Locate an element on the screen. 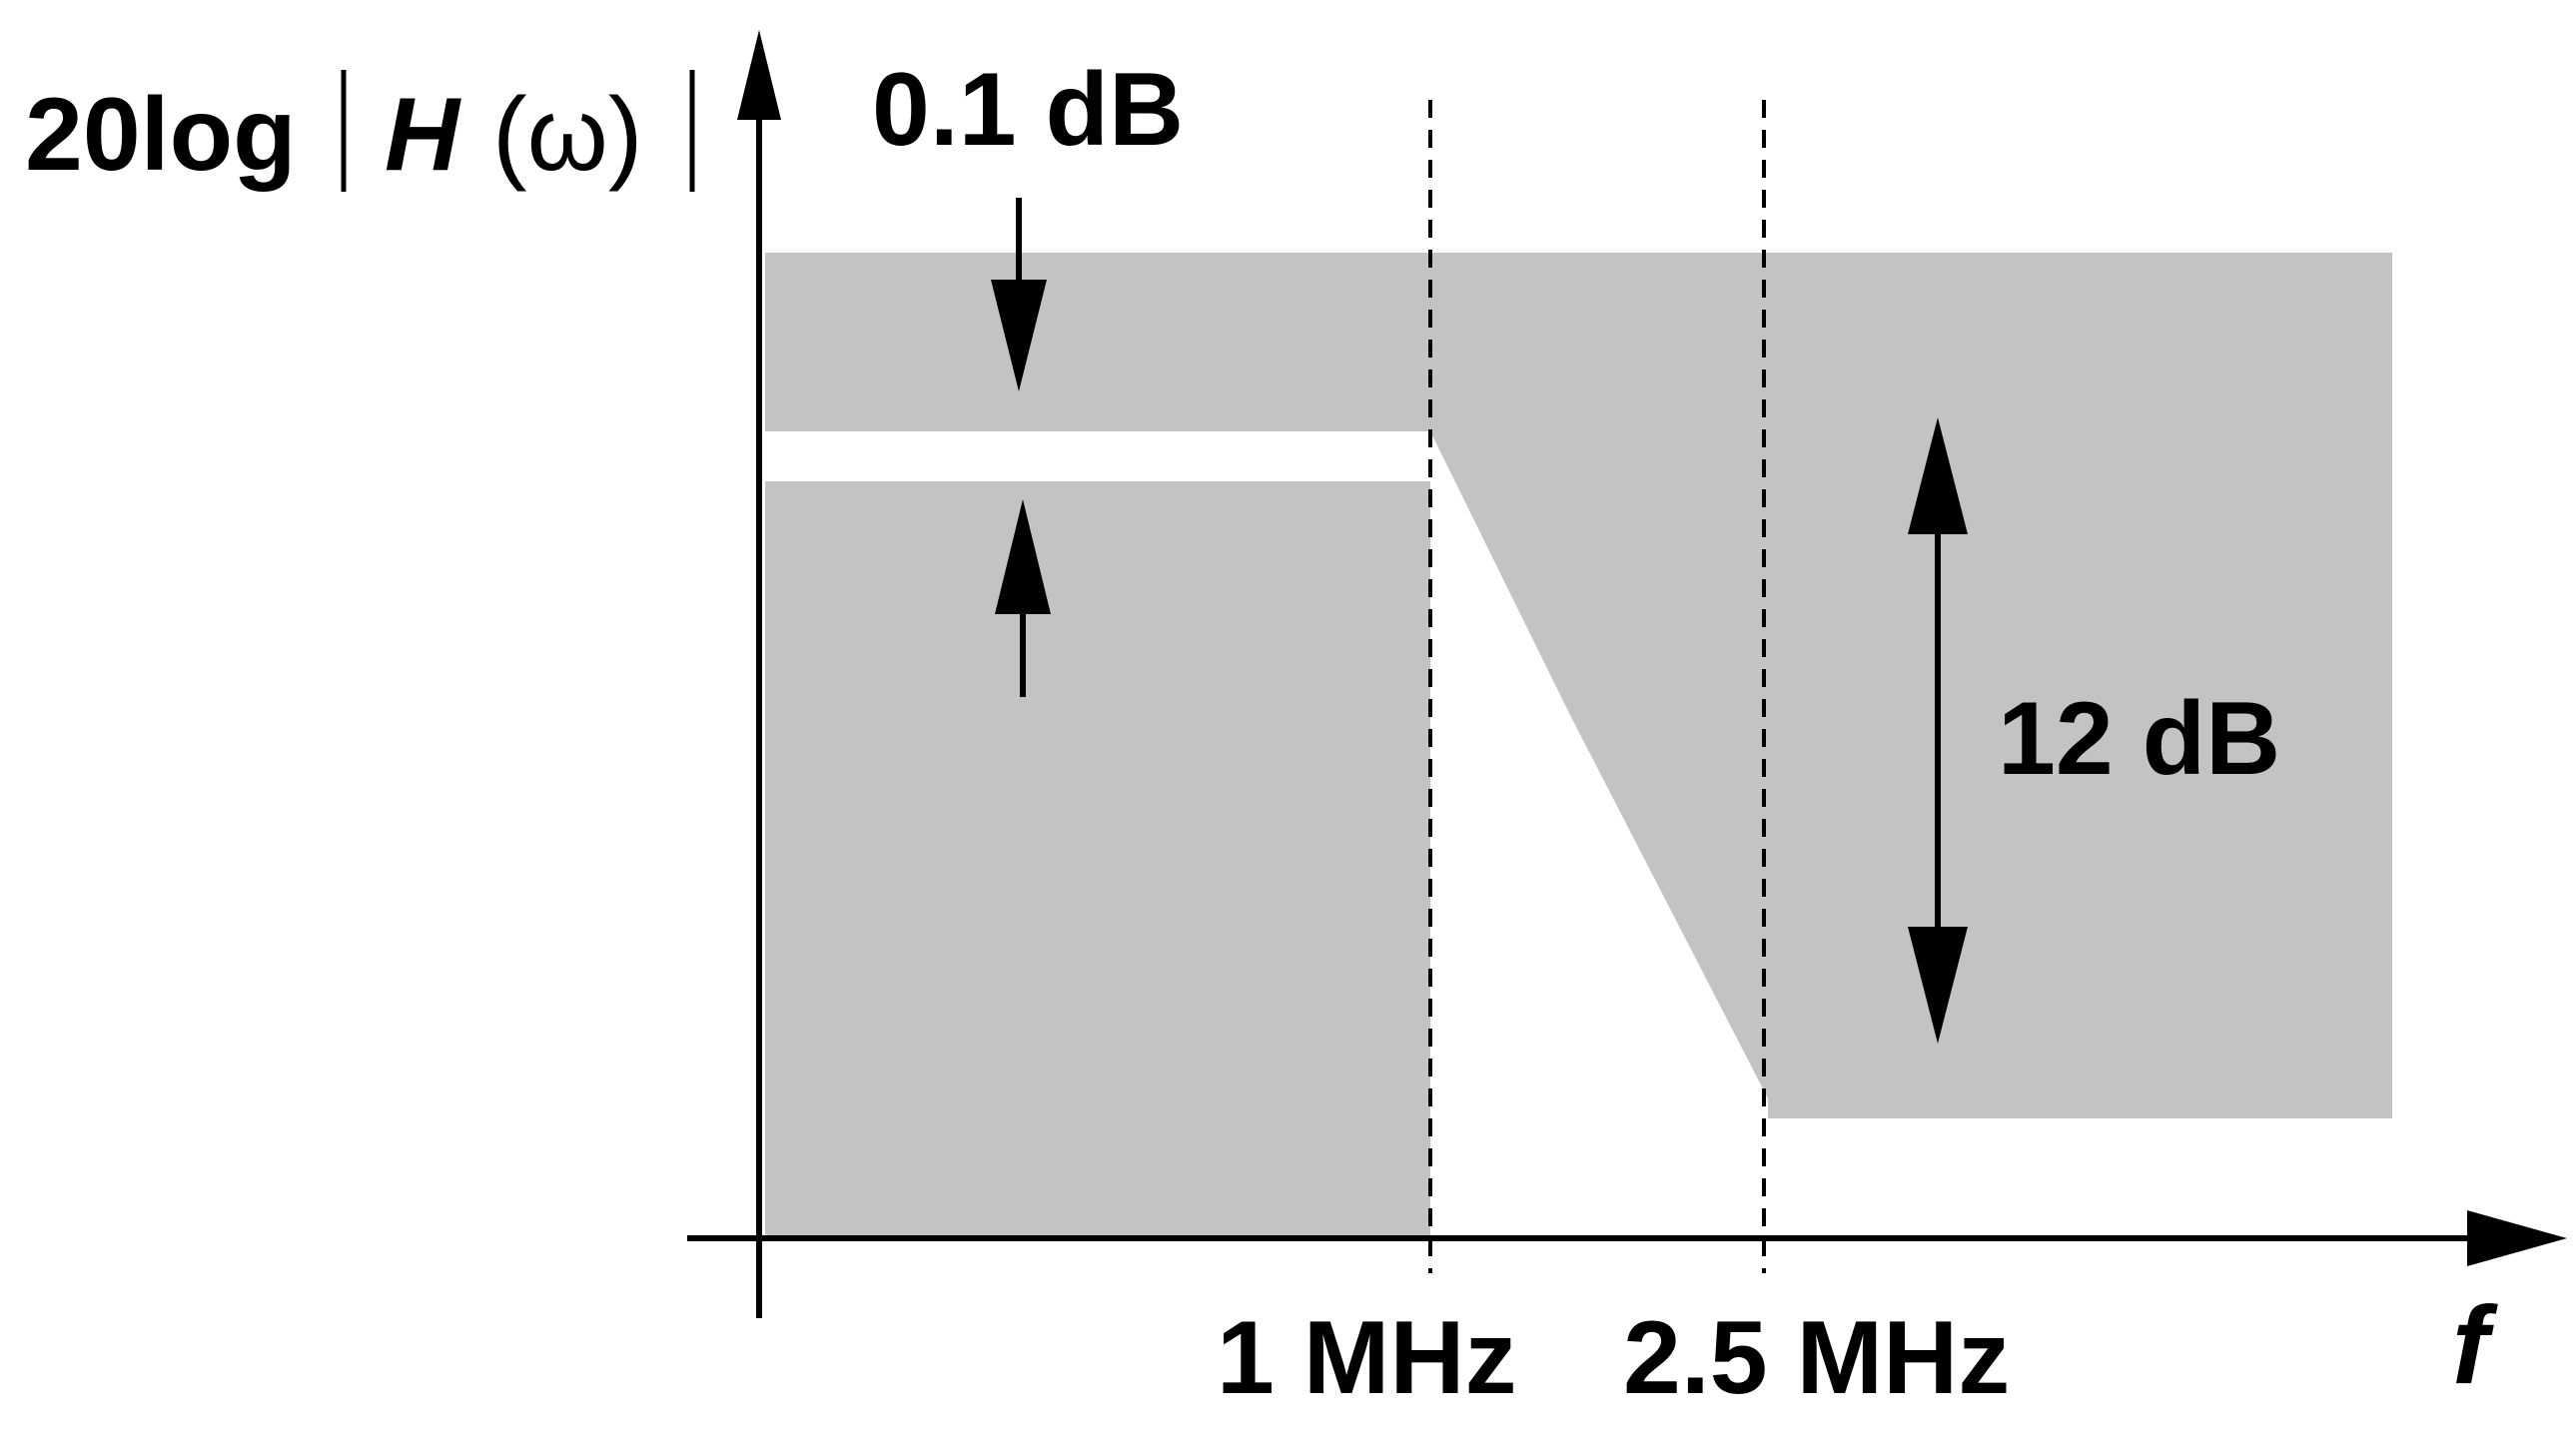 The width and height of the screenshot is (2576, 1438). ripple-arrow-up-icon is located at coordinates (1023, 556).